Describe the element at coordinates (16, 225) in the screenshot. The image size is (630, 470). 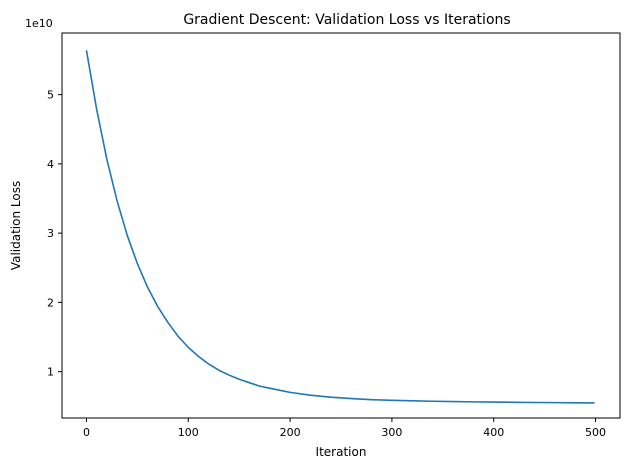
I see `y-axis-label: Validation Loss` at that location.